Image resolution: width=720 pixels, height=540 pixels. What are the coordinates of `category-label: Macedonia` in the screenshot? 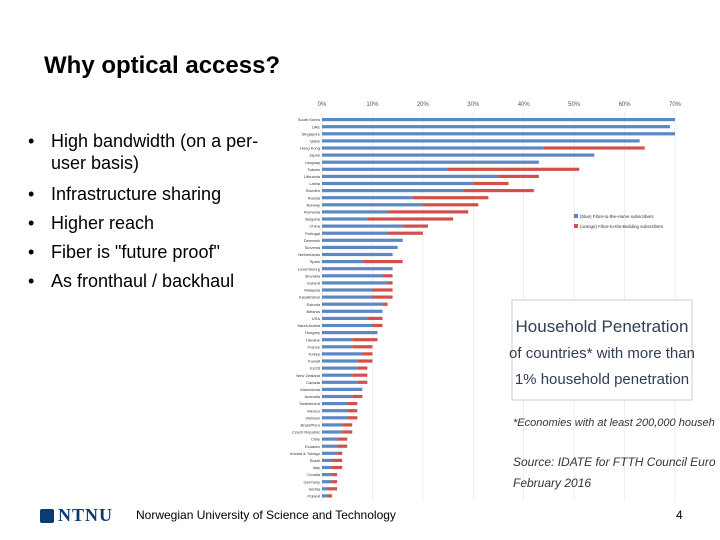 It's located at (310, 389).